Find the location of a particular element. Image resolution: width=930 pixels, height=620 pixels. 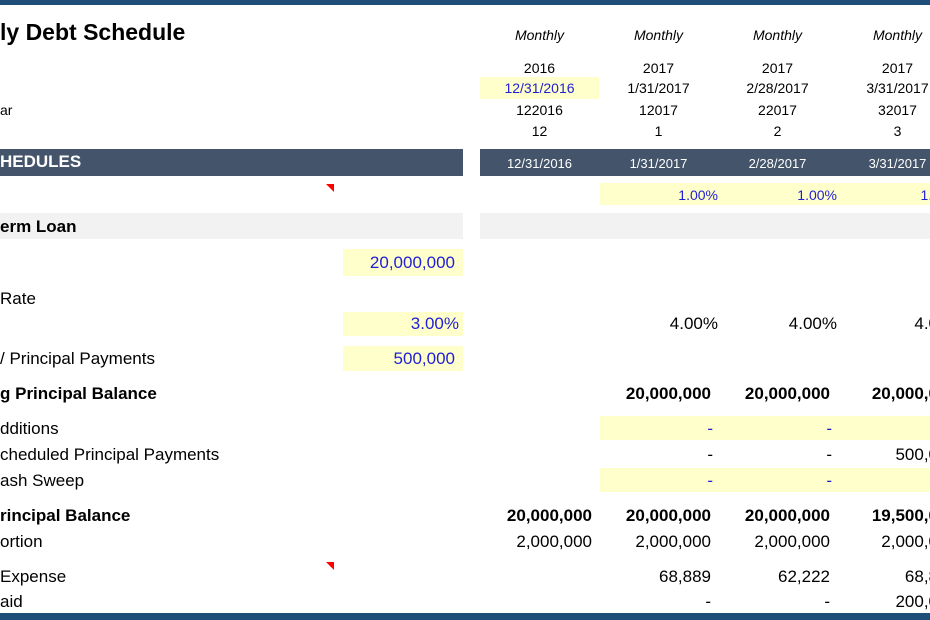

header-year-1: 2016 is located at coordinates (539, 68).